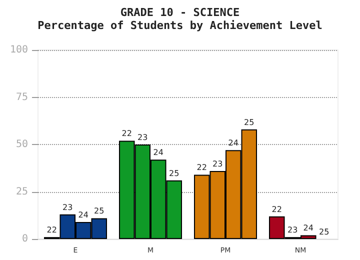 The width and height of the screenshot is (360, 260). I want to click on y-tick-label: 50, so click(22, 144).